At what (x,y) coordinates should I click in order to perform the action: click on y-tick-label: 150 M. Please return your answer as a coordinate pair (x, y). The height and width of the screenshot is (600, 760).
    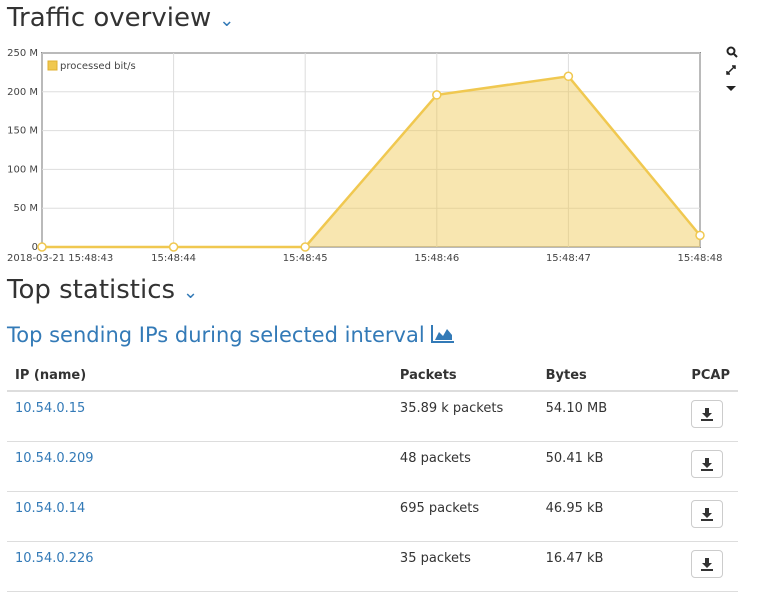
    Looking at the image, I should click on (22, 131).